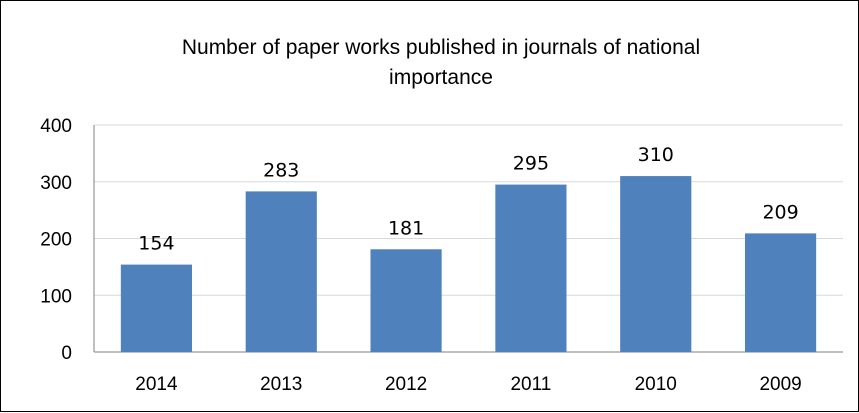  I want to click on x-tick-label: 2012, so click(406, 384).